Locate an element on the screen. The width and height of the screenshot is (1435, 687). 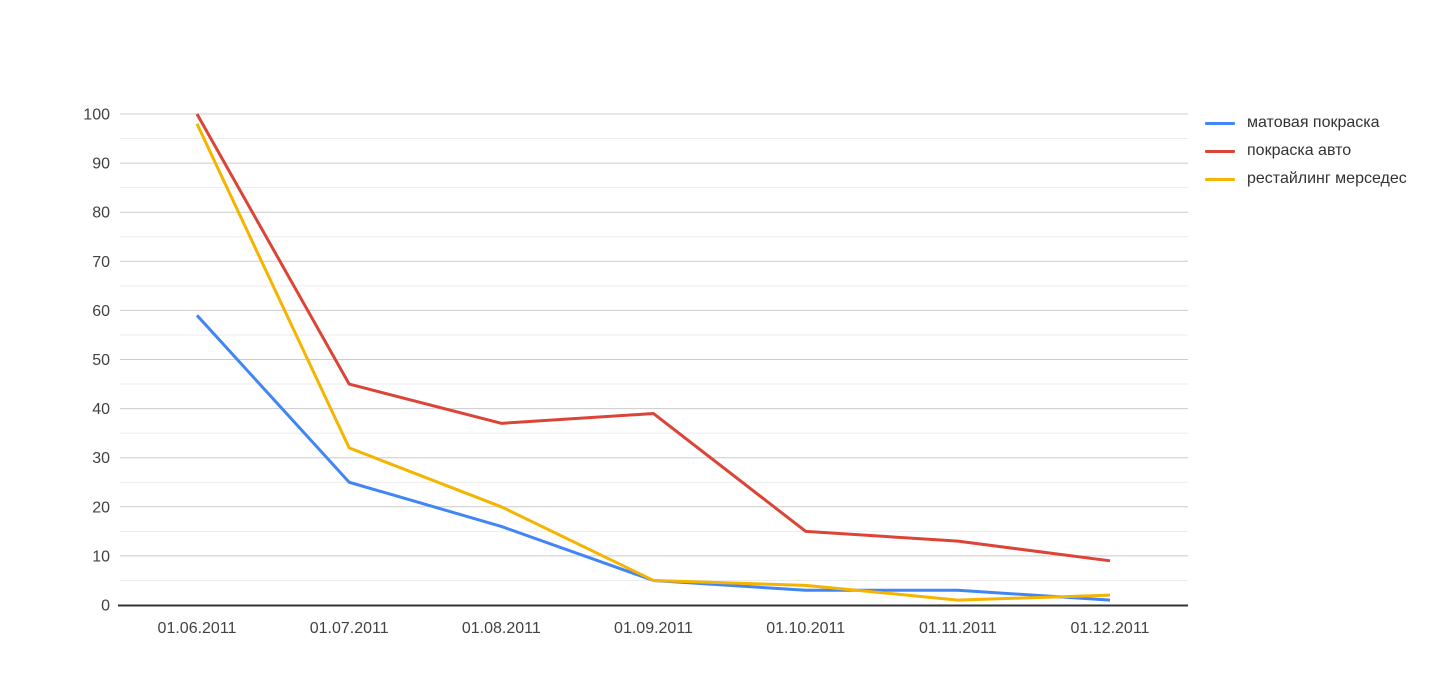
legend-item: рестайлинг мерседес is located at coordinates (1306, 179).